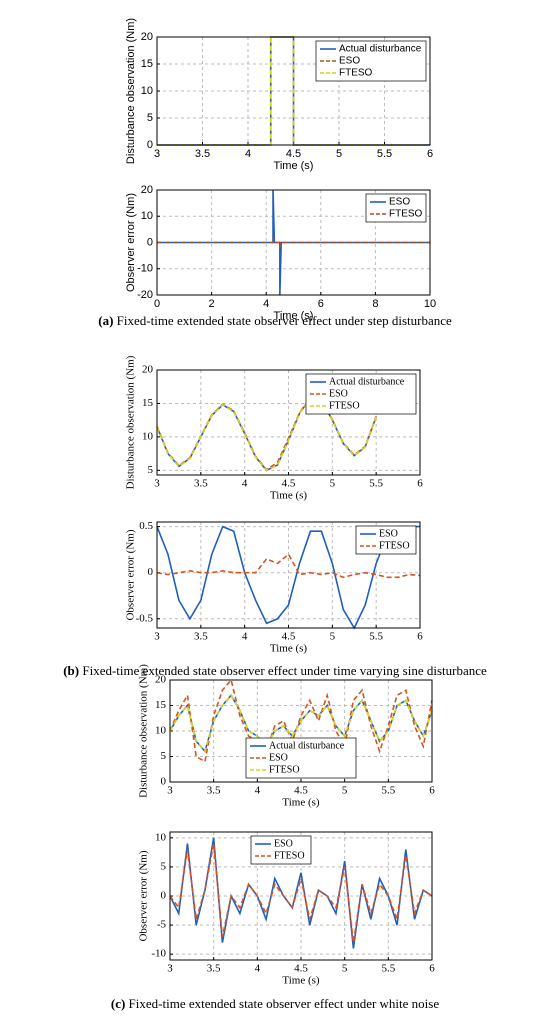  Describe the element at coordinates (146, 526) in the screenshot. I see `y-tick-label: 0.5` at that location.